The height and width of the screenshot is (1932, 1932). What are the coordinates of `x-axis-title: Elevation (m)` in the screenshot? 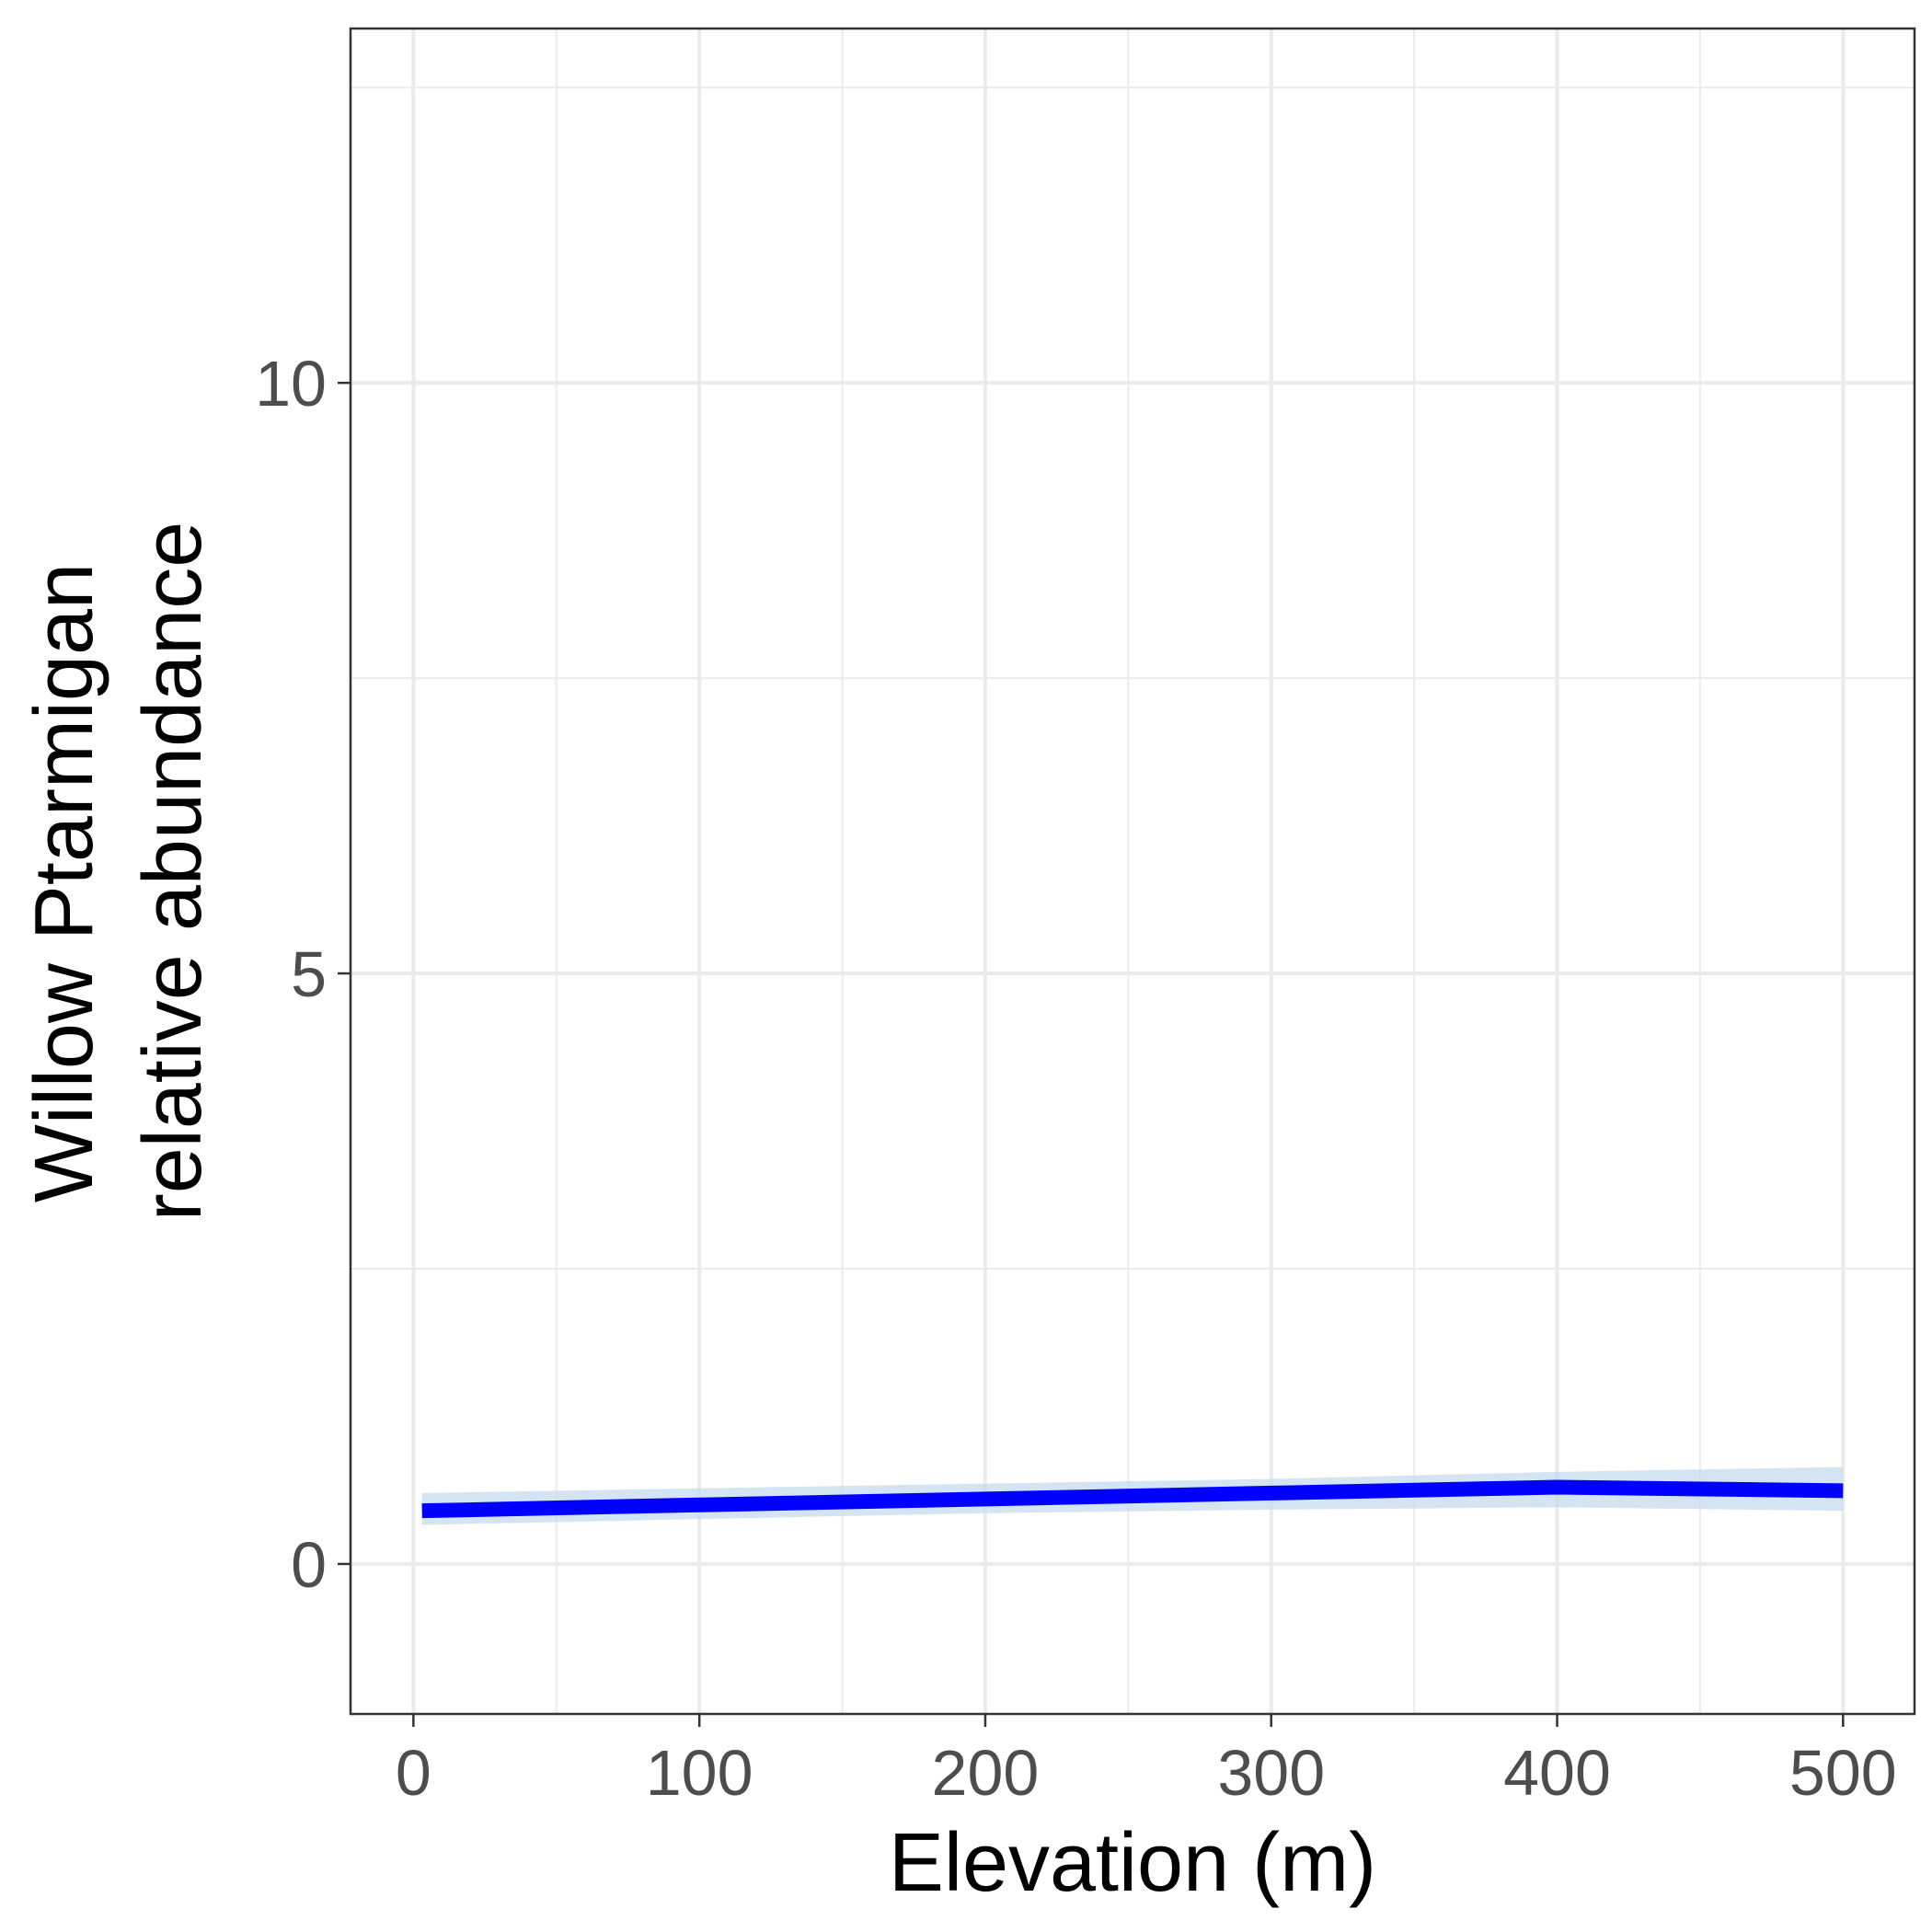 It's located at (1132, 1863).